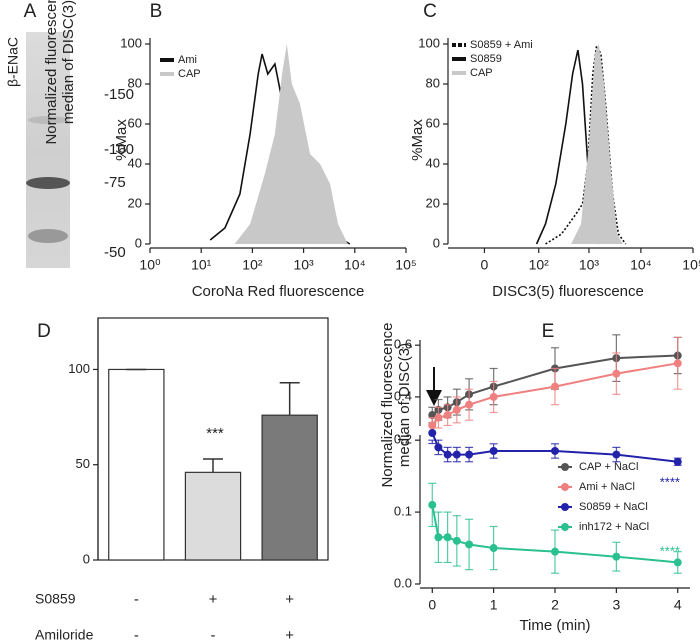 Image resolution: width=700 pixels, height=640 pixels. Describe the element at coordinates (678, 605) in the screenshot. I see `x-tick-label: 4` at that location.